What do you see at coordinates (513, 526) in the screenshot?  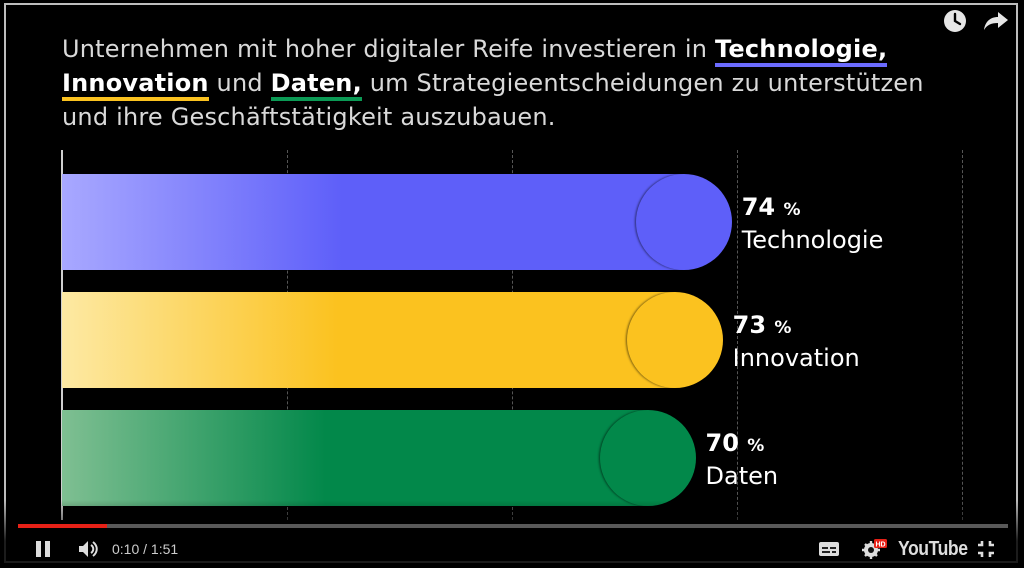 I see `progress-bar` at bounding box center [513, 526].